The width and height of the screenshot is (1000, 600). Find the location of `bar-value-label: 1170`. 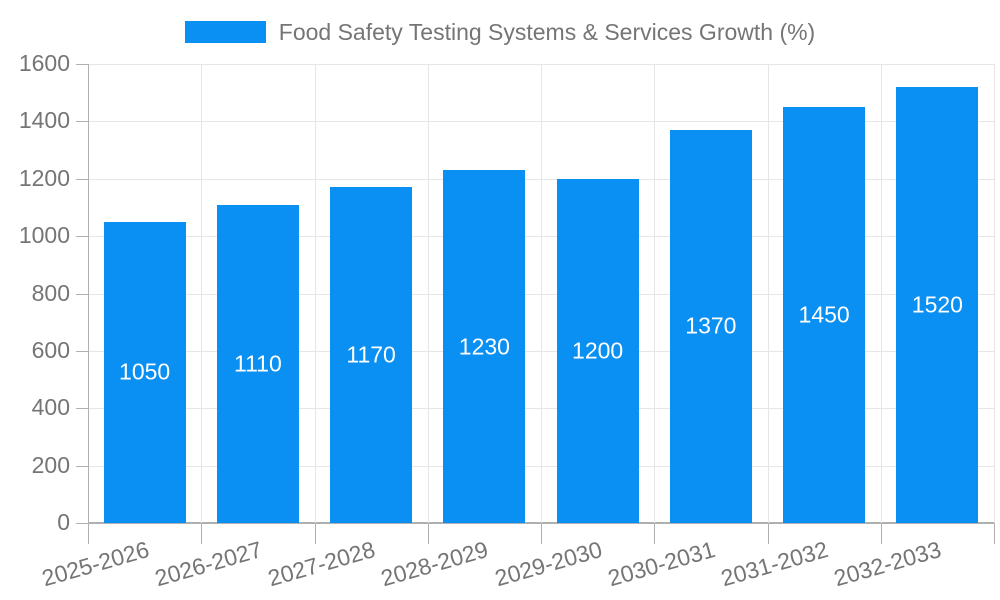

bar-value-label: 1170 is located at coordinates (371, 354).